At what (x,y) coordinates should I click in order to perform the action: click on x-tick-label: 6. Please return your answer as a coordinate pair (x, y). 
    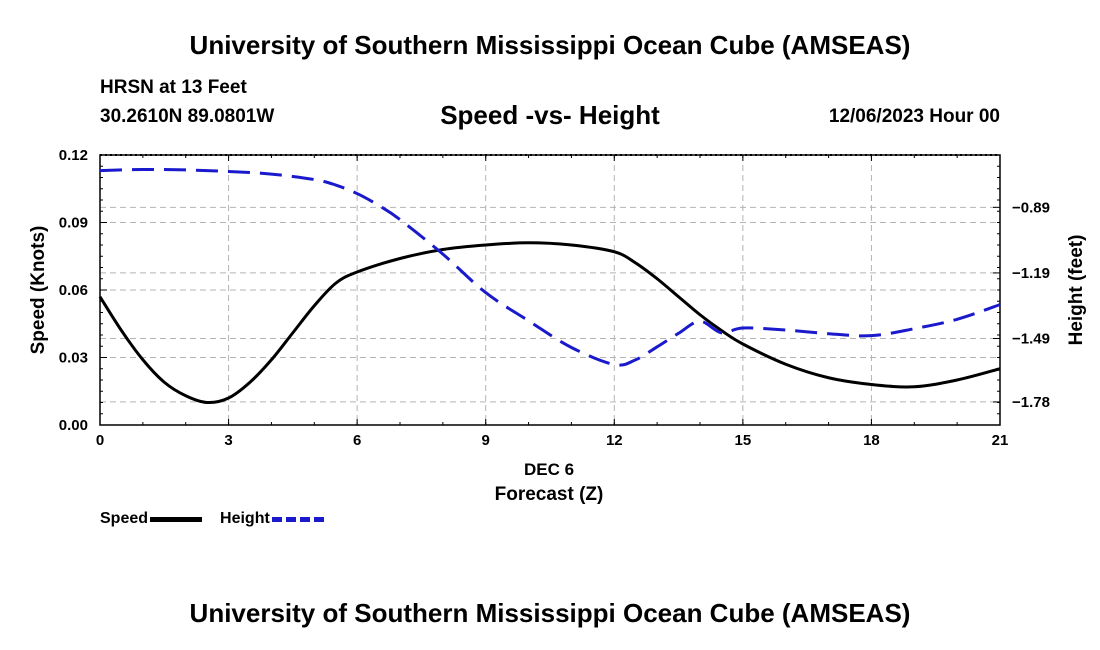
    Looking at the image, I should click on (357, 440).